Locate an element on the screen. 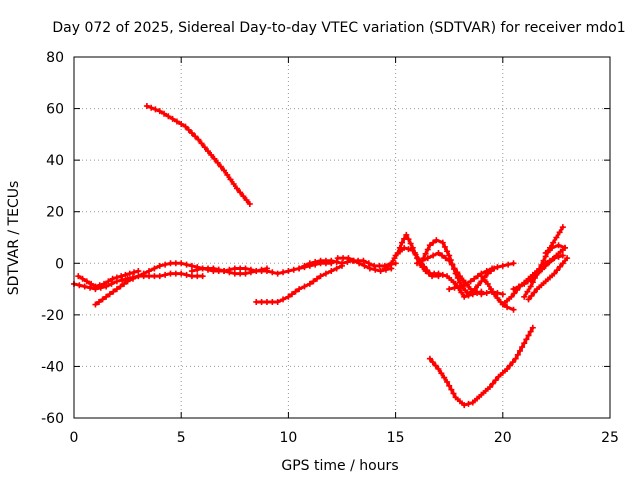 This screenshot has height=480, width=640. x-tick-label: 10 is located at coordinates (288, 438).